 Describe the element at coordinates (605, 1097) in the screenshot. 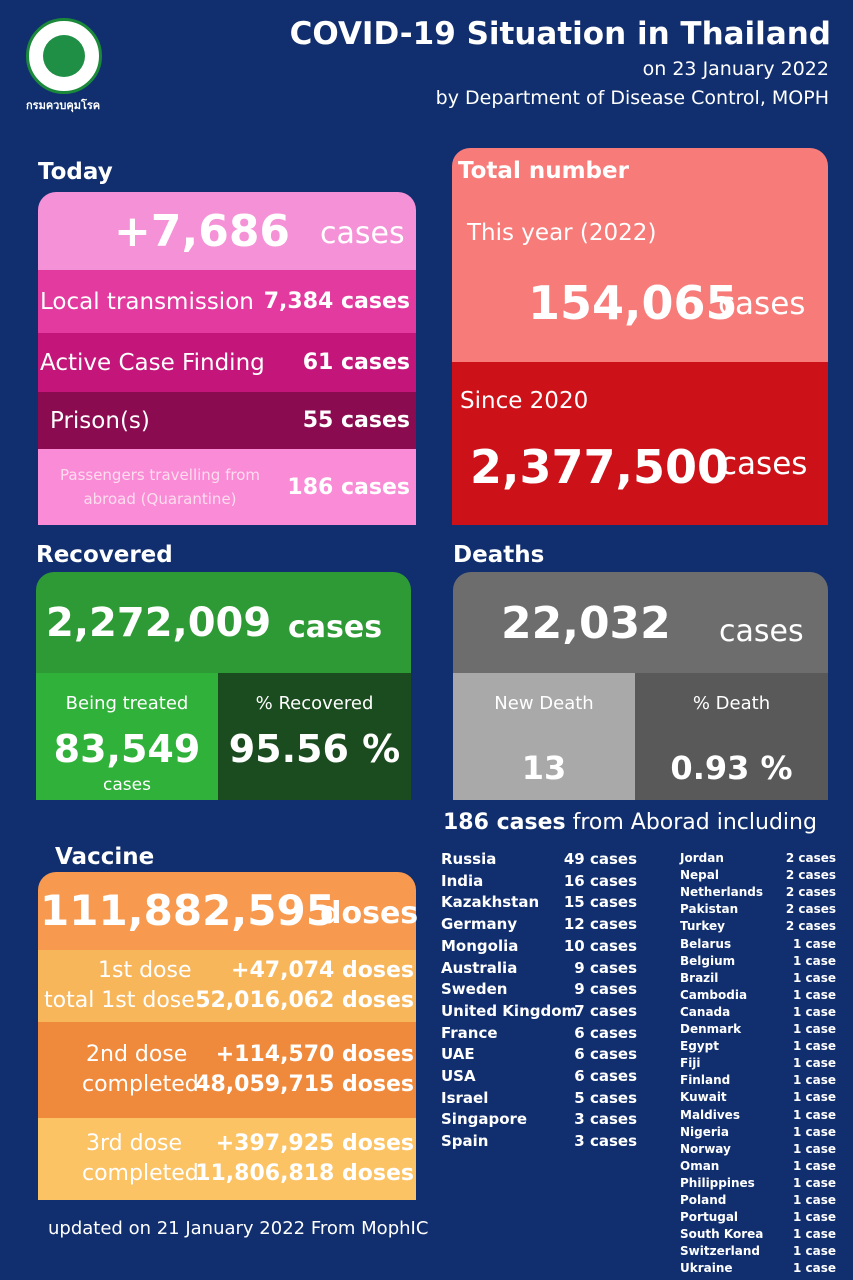

I see `country-cases: 5 cases` at that location.